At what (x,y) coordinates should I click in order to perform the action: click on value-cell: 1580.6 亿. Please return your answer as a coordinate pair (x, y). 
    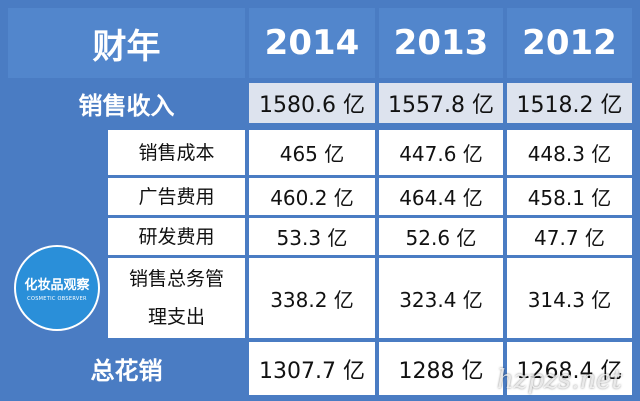
    Looking at the image, I should click on (312, 103).